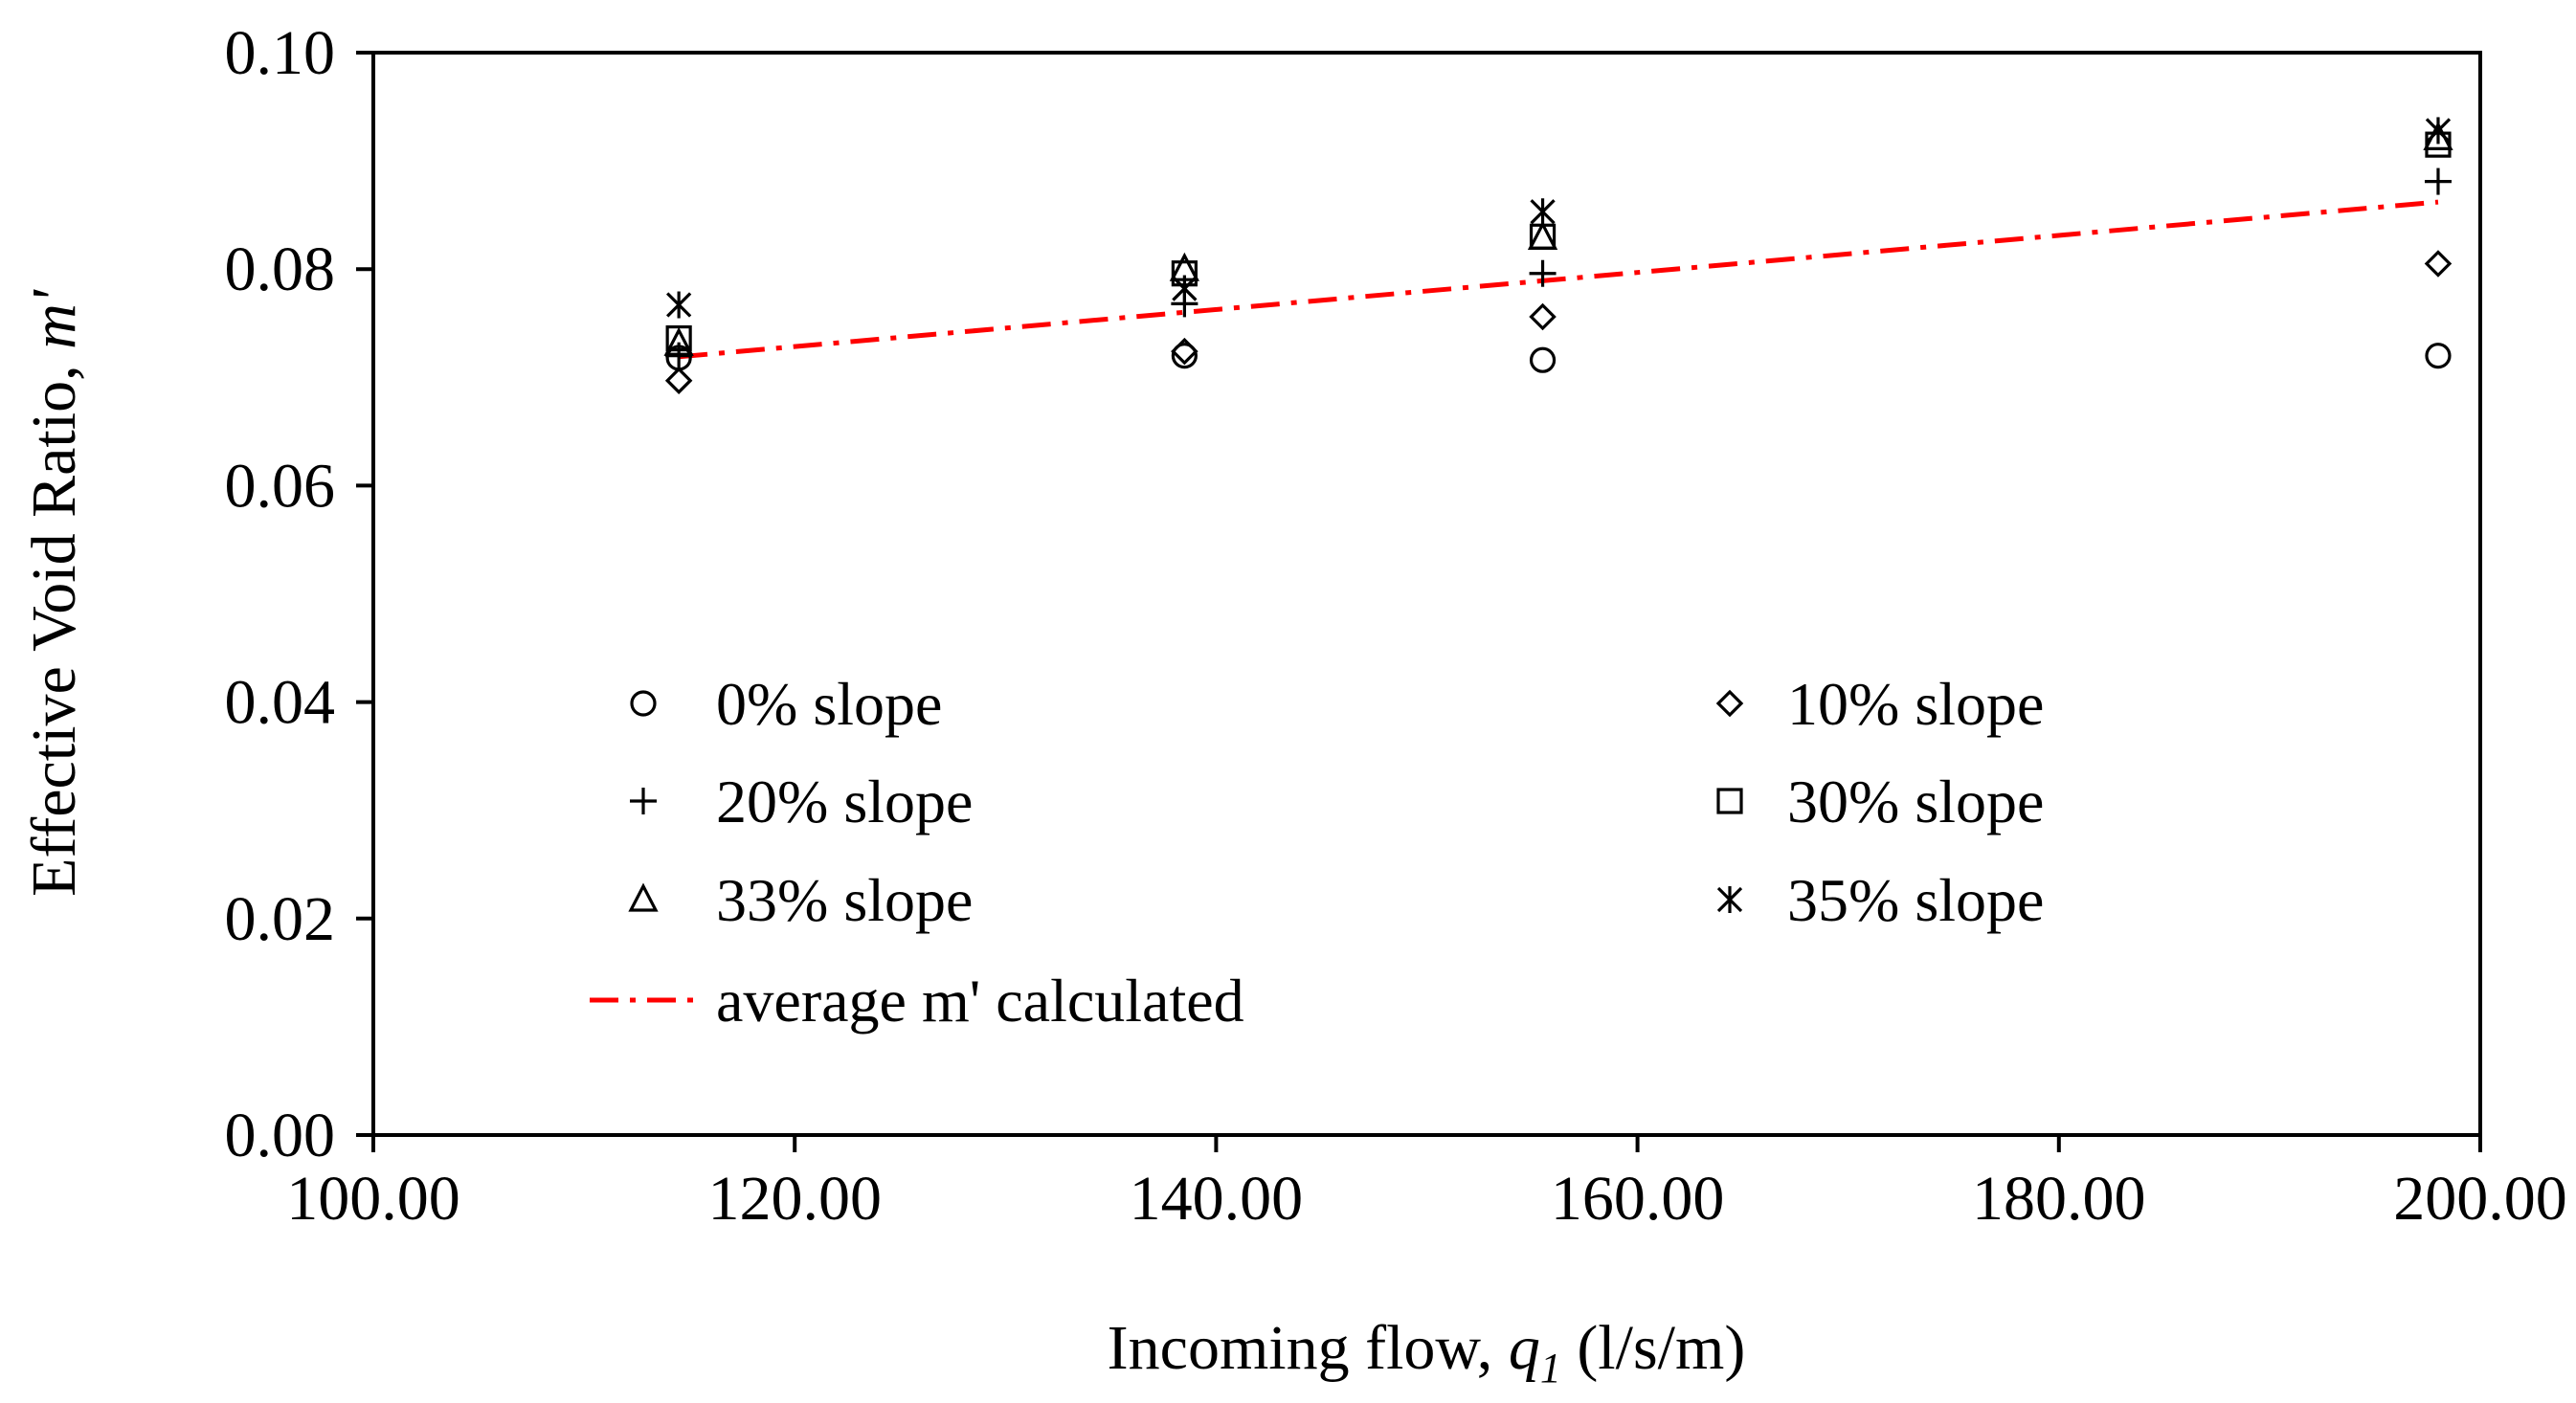 Image resolution: width=2576 pixels, height=1403 pixels. What do you see at coordinates (794, 1199) in the screenshot?
I see `x-tick-label: 120.00` at bounding box center [794, 1199].